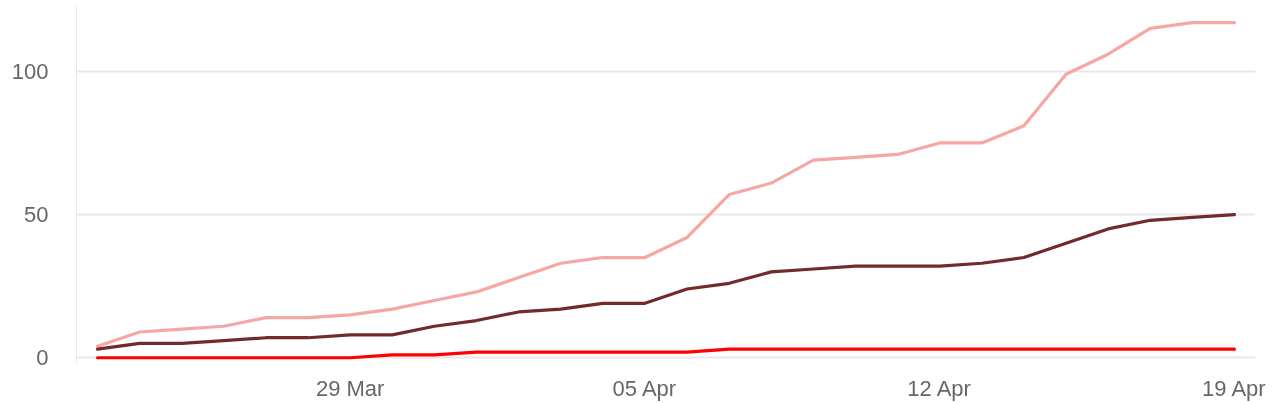 Image resolution: width=1273 pixels, height=403 pixels. What do you see at coordinates (42, 358) in the screenshot?
I see `y-tick-label: 0` at bounding box center [42, 358].